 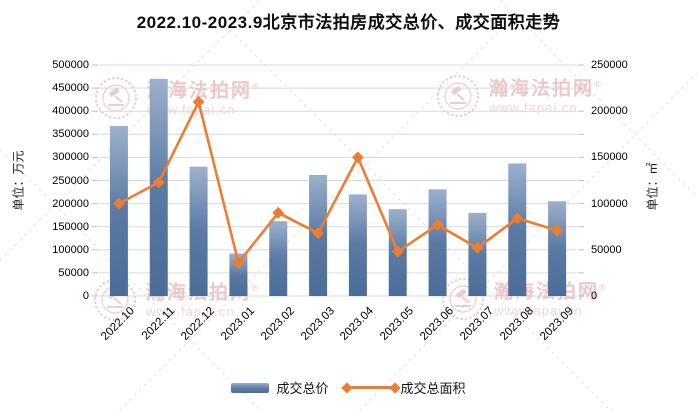 What do you see at coordinates (18, 180) in the screenshot?
I see `left-axis-title: 单位：万元` at bounding box center [18, 180].